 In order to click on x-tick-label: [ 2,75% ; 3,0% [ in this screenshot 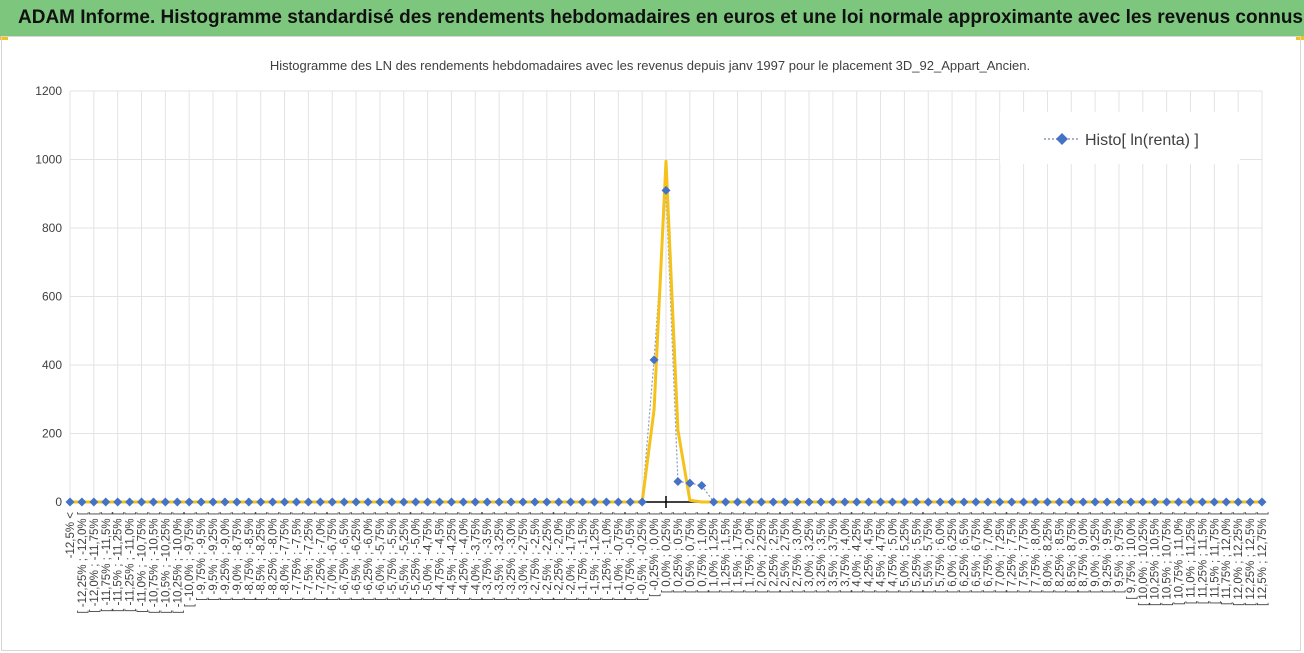, I will do `click(798, 552)`.